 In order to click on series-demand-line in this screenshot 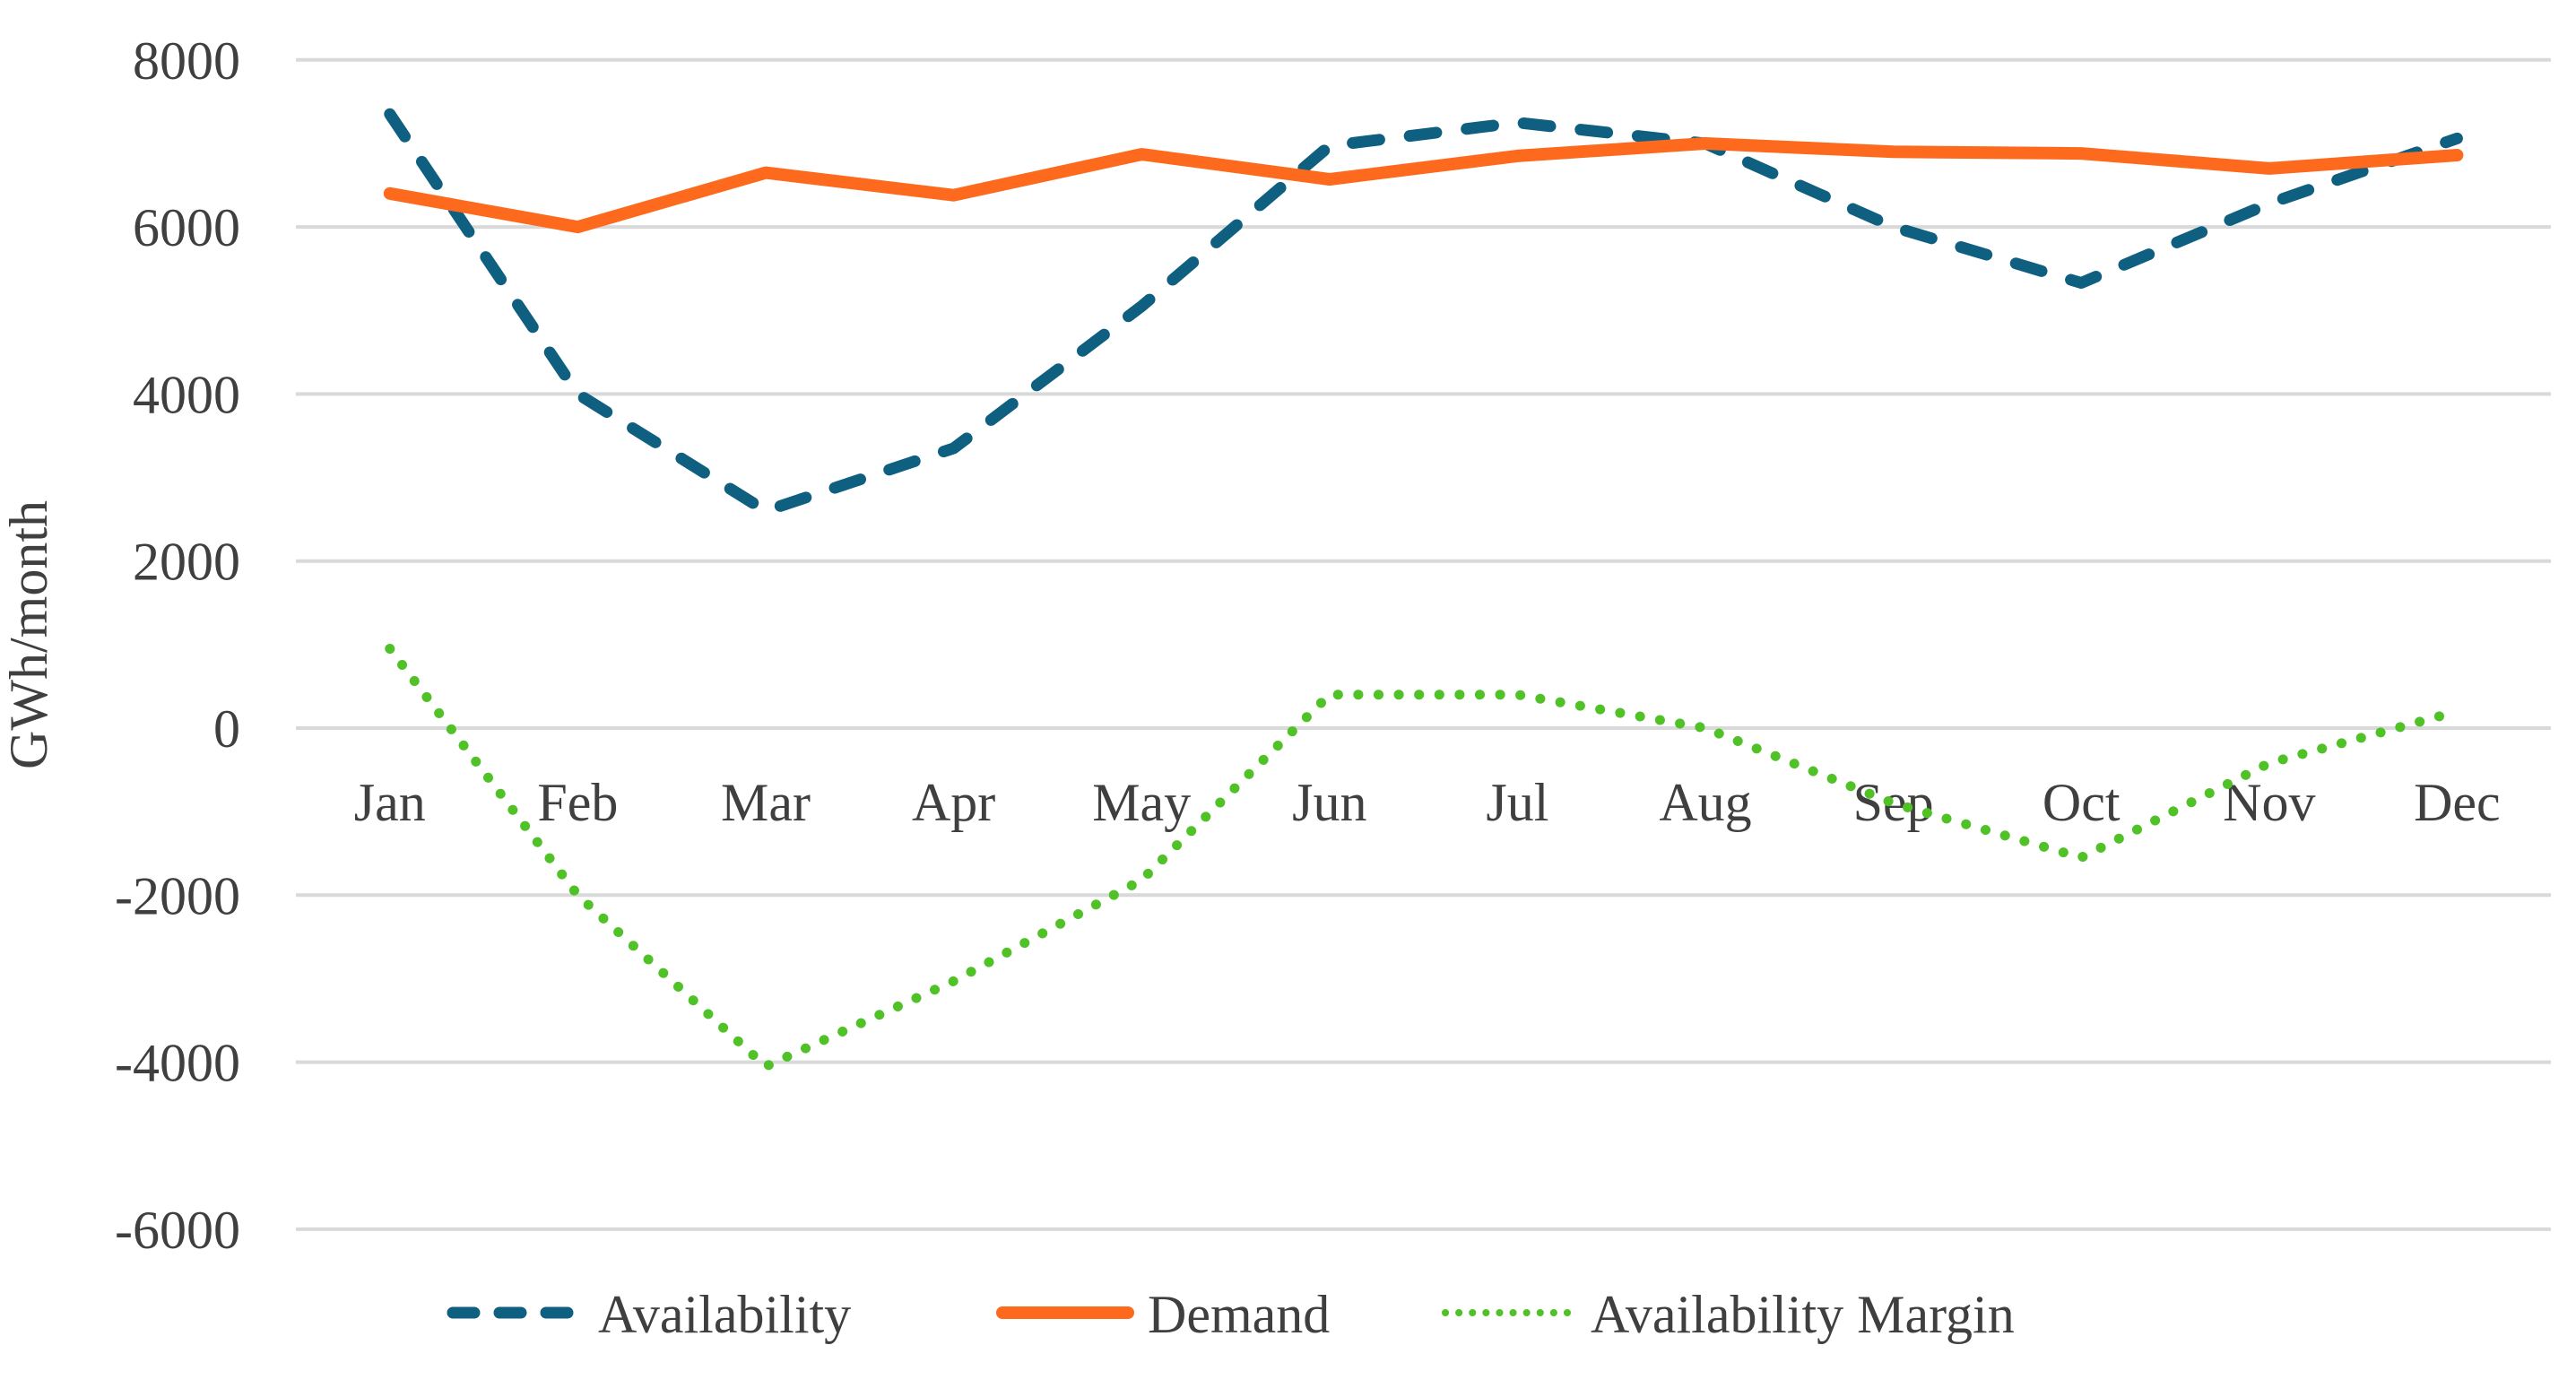, I will do `click(1423, 185)`.